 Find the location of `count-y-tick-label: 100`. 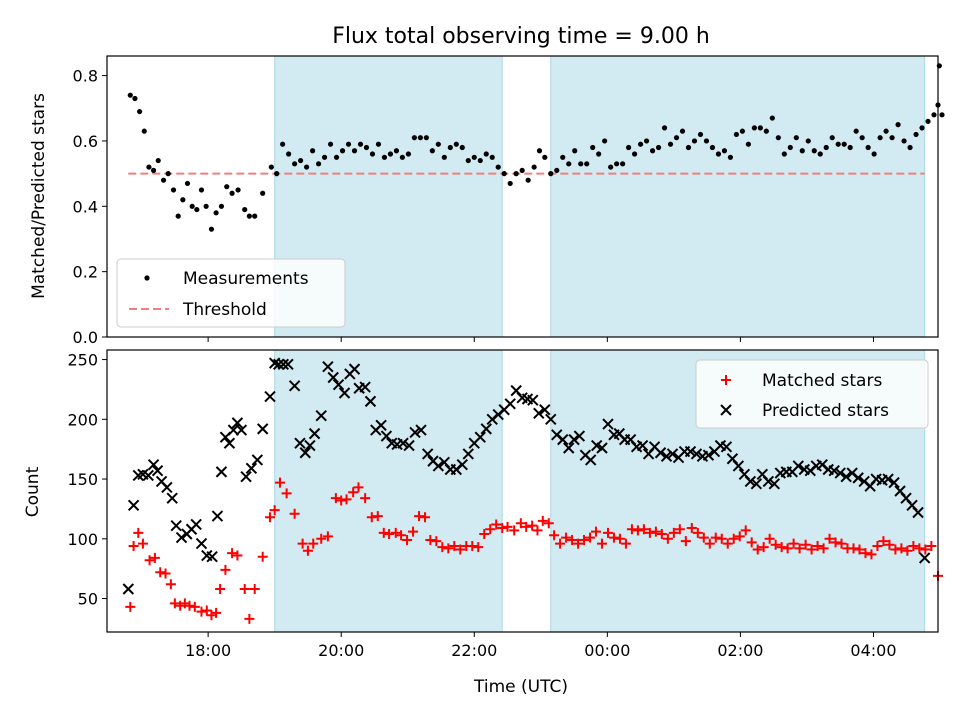

count-y-tick-label: 100 is located at coordinates (82, 539).